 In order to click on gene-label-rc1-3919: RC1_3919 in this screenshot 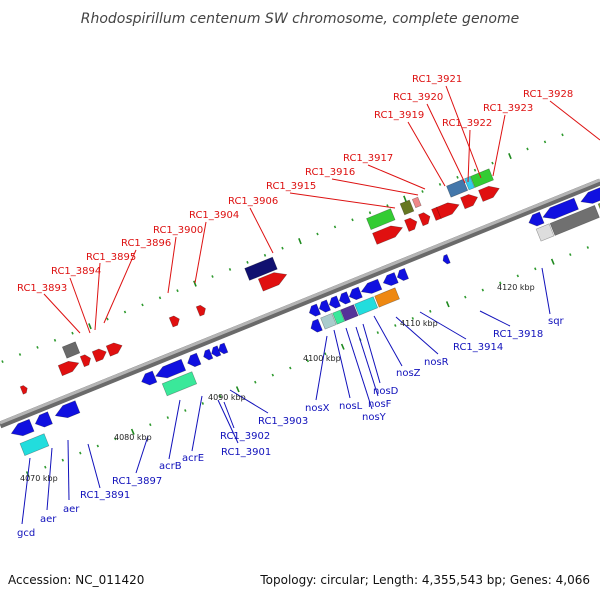, I will do `click(399, 115)`.